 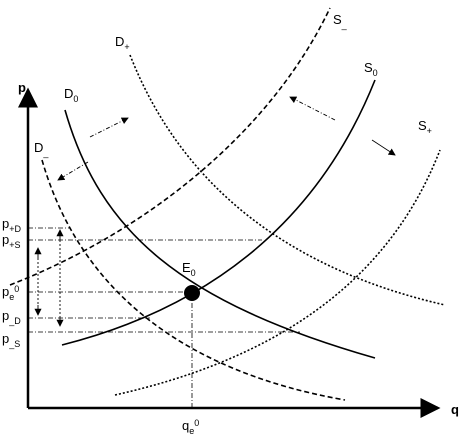 I want to click on price-label: pe0, so click(x=10, y=293).